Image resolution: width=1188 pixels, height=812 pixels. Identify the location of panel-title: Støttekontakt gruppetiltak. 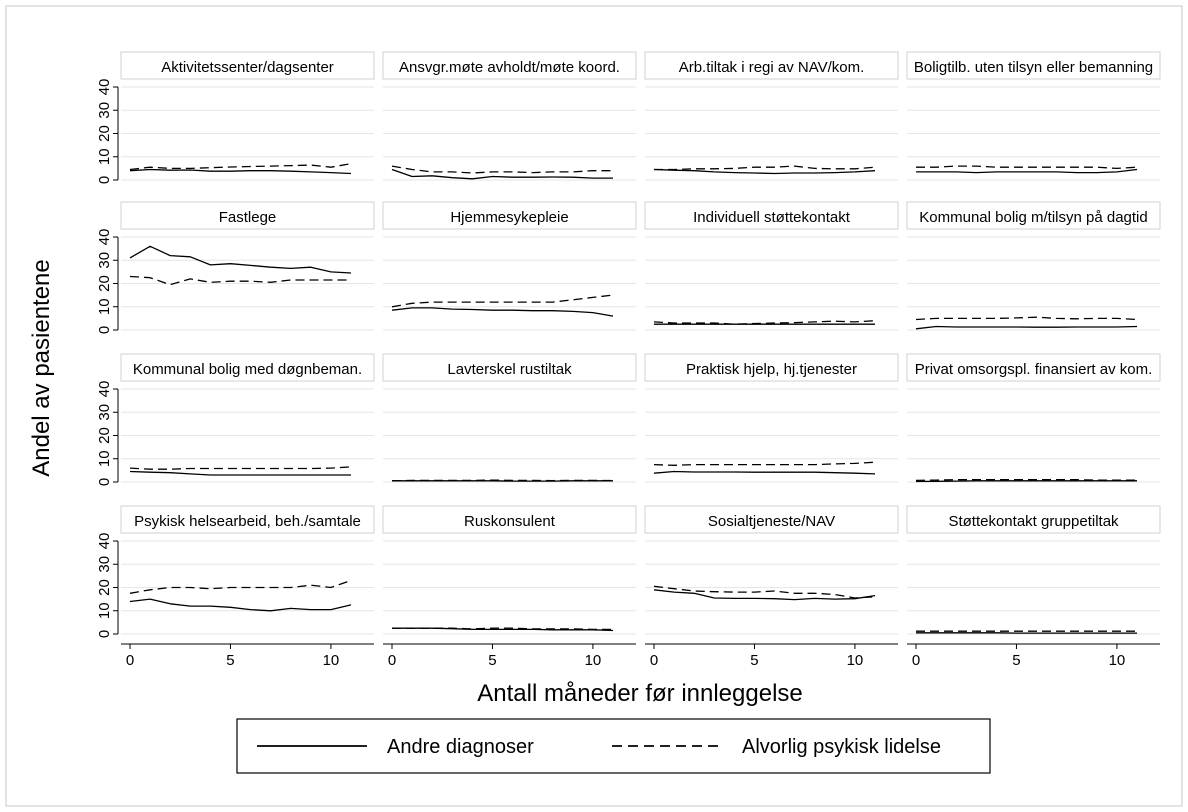
(1033, 521).